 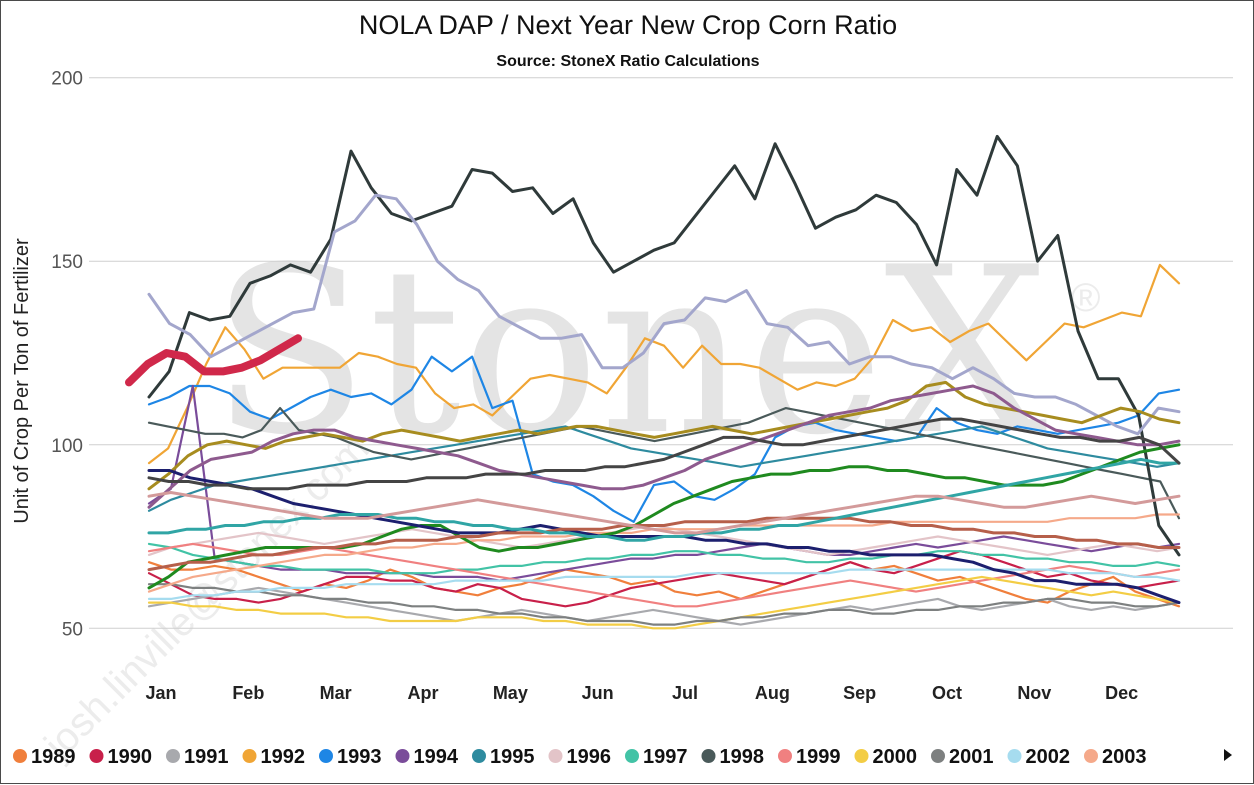 I want to click on x-tick-label: Aug, so click(x=772, y=693).